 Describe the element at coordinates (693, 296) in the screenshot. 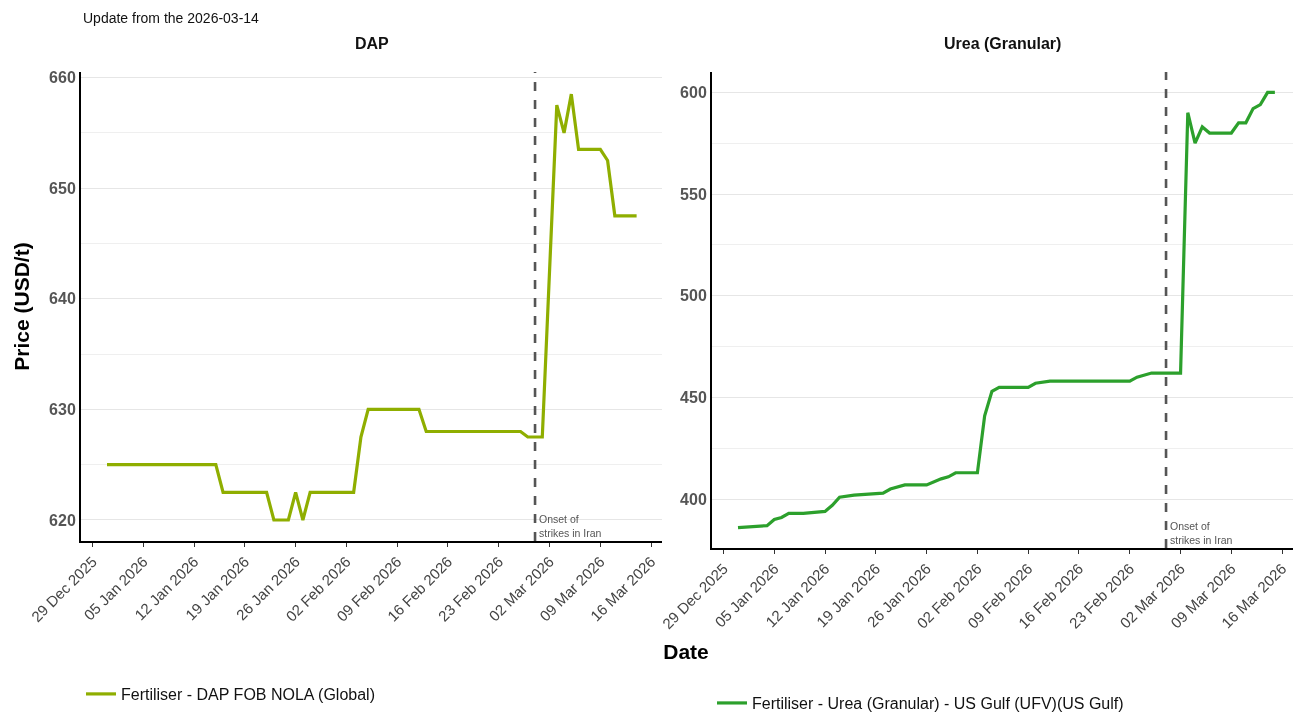

I see `y-tick-label: 500` at that location.